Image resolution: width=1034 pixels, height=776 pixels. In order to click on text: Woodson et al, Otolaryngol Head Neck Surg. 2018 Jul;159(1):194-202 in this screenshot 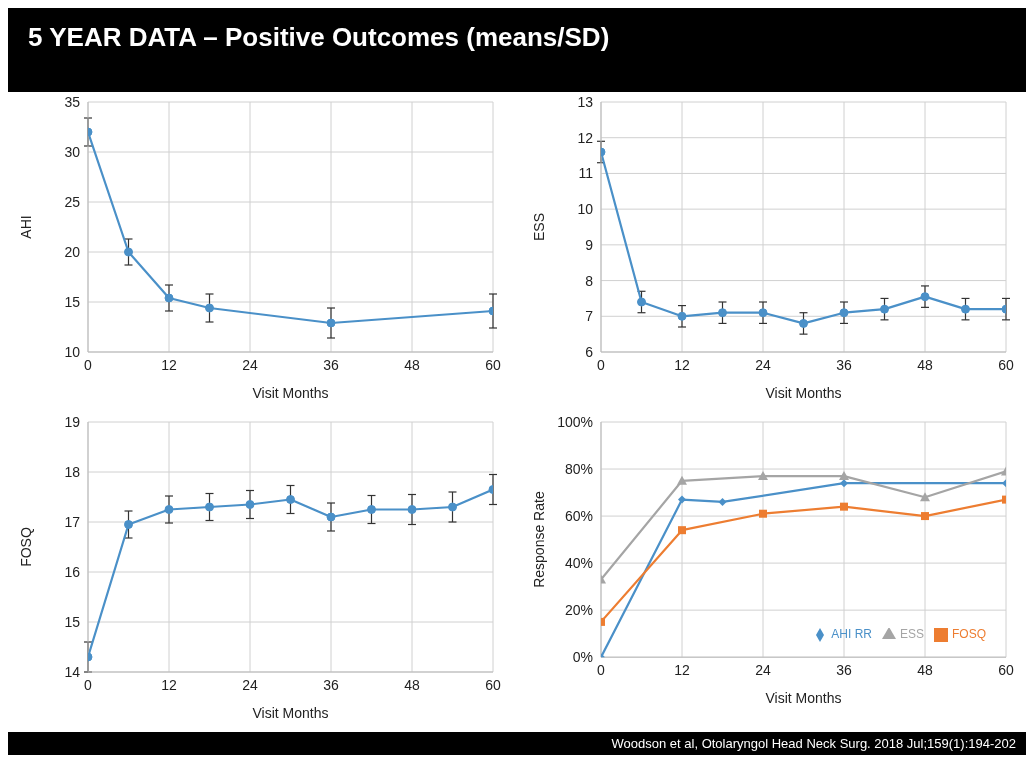, I will do `click(813, 743)`.